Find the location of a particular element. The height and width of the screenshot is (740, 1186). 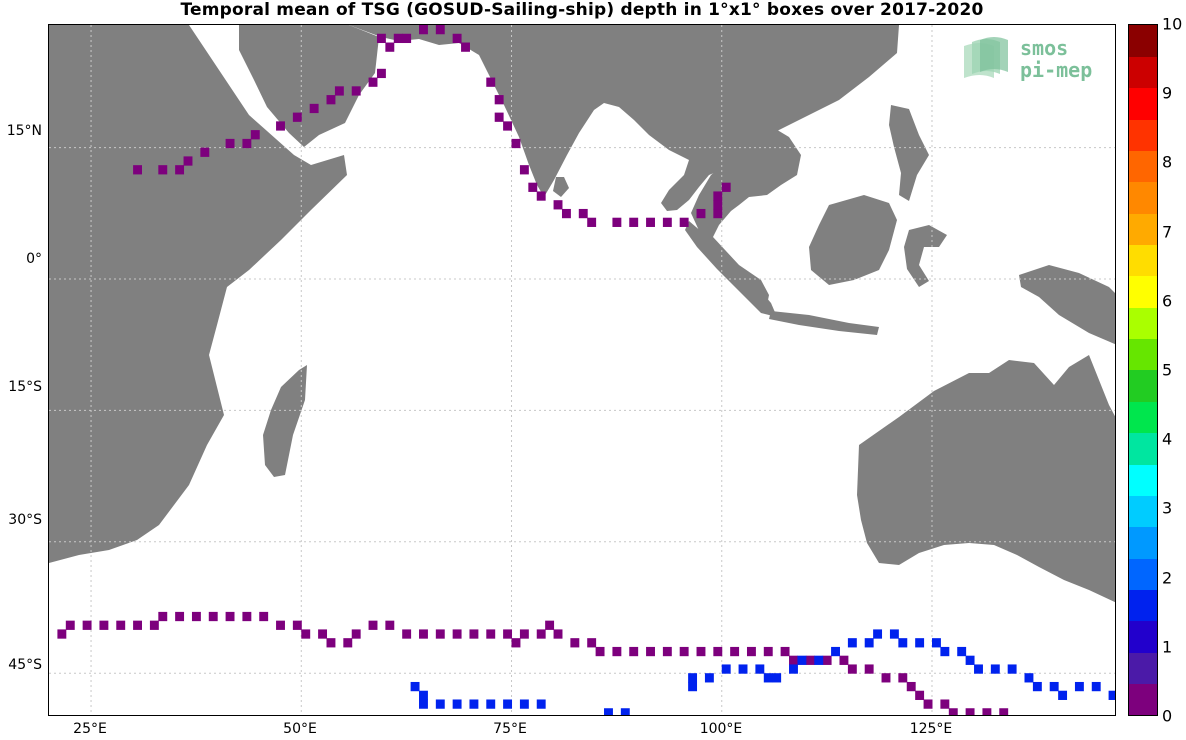

colorbar-tick-label: 1 is located at coordinates (1167, 647).